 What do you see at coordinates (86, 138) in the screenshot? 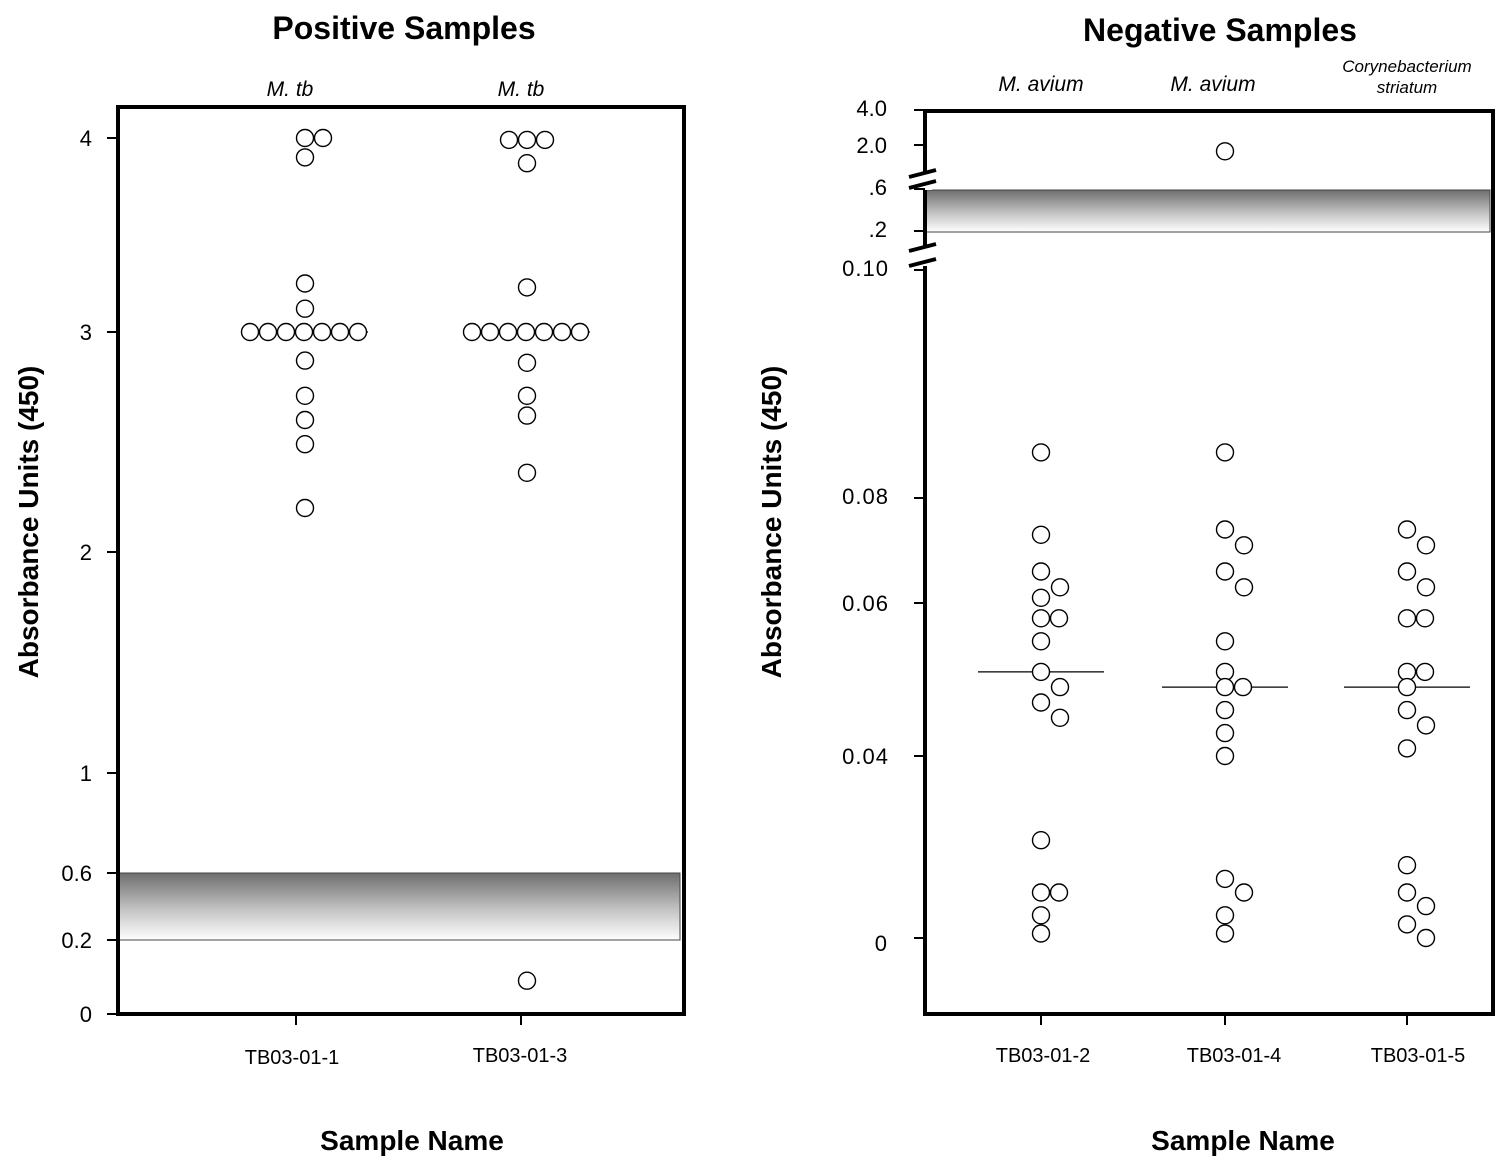
I see `y-tick-label: 4` at bounding box center [86, 138].